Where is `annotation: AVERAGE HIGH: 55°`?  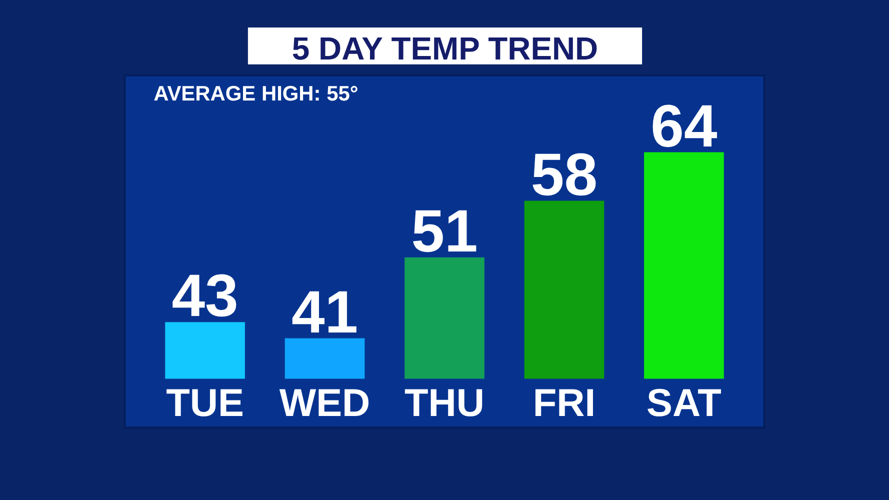
annotation: AVERAGE HIGH: 55° is located at coordinates (256, 94).